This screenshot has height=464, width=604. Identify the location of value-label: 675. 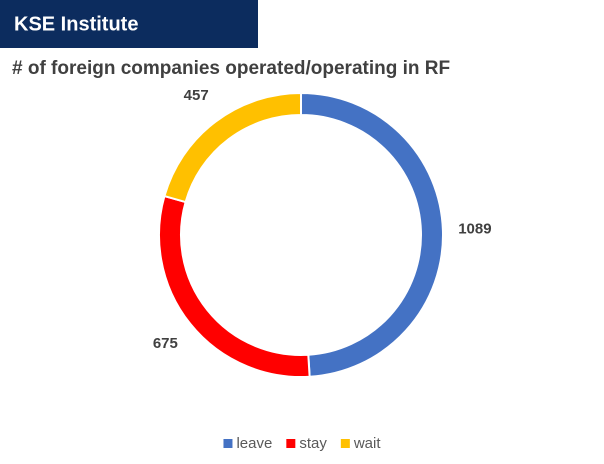
(165, 343).